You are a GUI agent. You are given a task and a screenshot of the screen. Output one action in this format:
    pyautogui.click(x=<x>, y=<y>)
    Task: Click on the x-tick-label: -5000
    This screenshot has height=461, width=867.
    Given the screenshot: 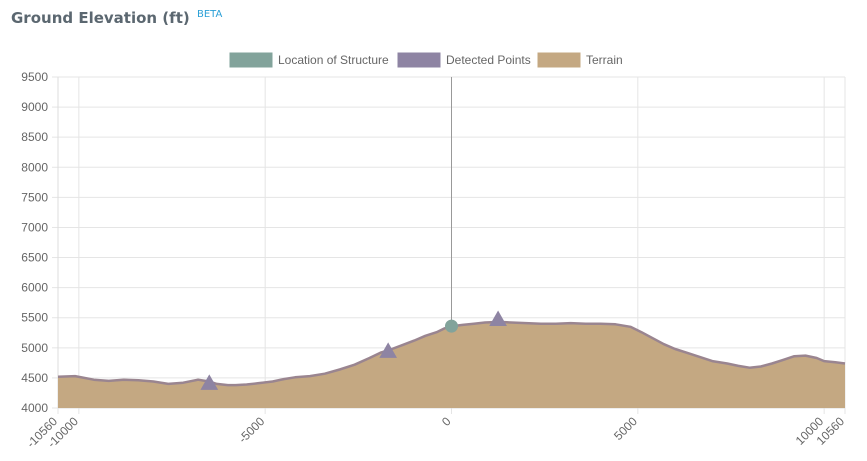 What is the action you would take?
    pyautogui.click(x=252, y=430)
    